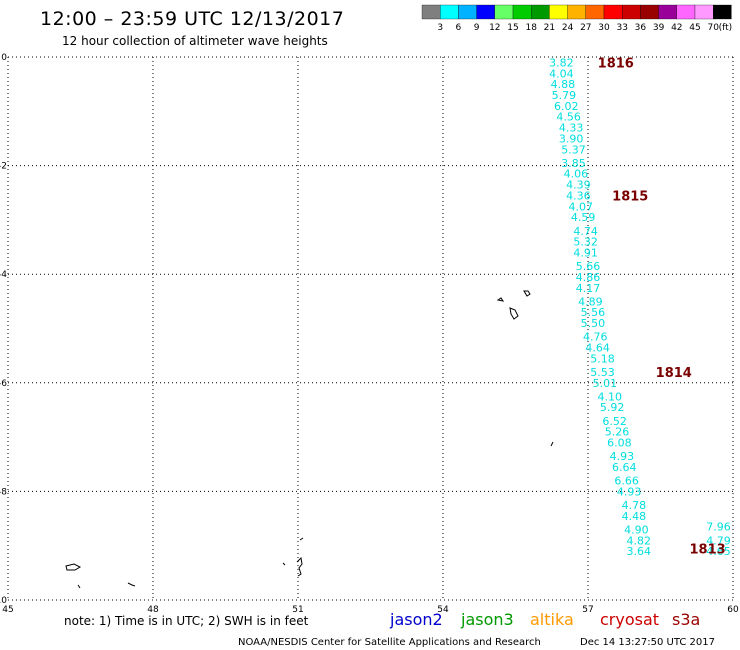 The height and width of the screenshot is (650, 740). I want to click on y-tick-label: -6, so click(3, 384).